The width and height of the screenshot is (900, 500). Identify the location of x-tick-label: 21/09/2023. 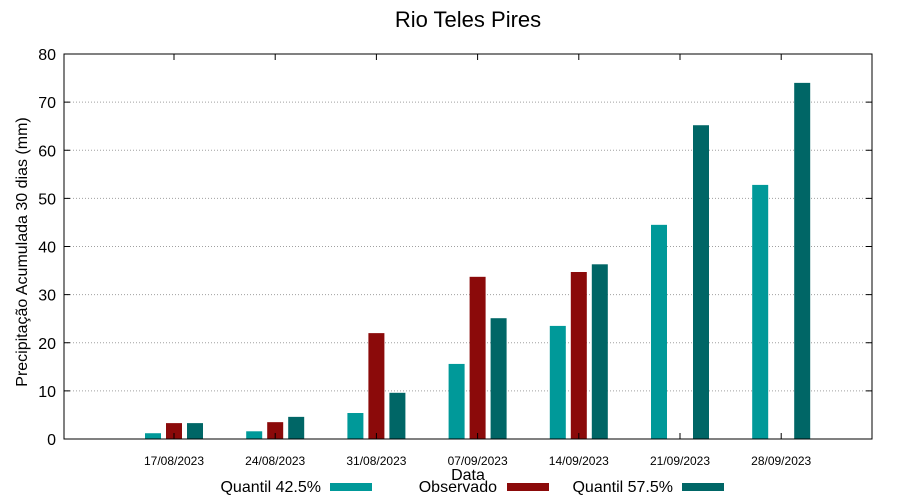
(680, 461).